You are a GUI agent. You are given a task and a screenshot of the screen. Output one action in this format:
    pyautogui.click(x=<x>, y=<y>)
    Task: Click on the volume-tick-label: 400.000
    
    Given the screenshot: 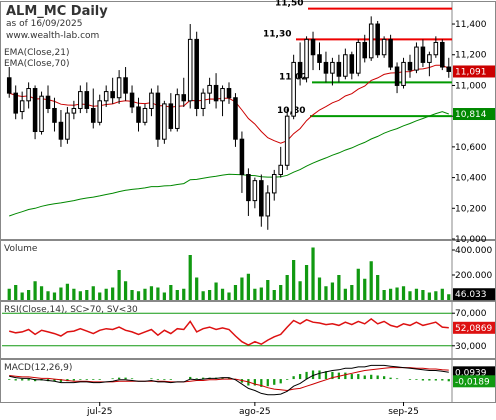 What is the action you would take?
    pyautogui.click(x=473, y=251)
    